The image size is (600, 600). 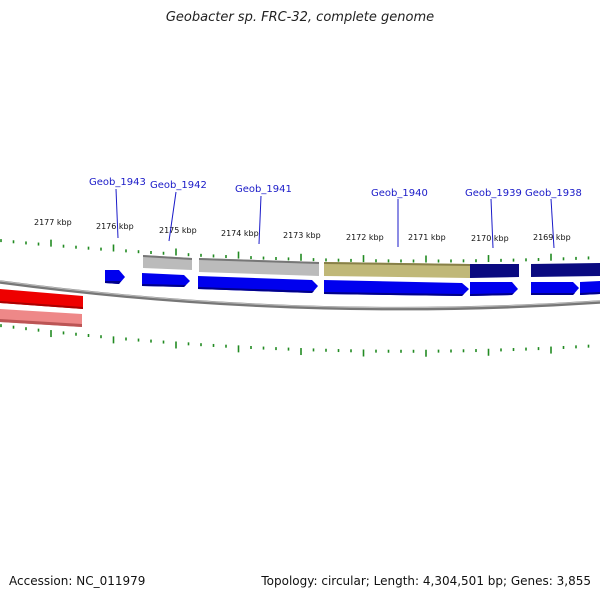 What do you see at coordinates (41, 305) in the screenshot?
I see `reverse-gene-red-shade` at bounding box center [41, 305].